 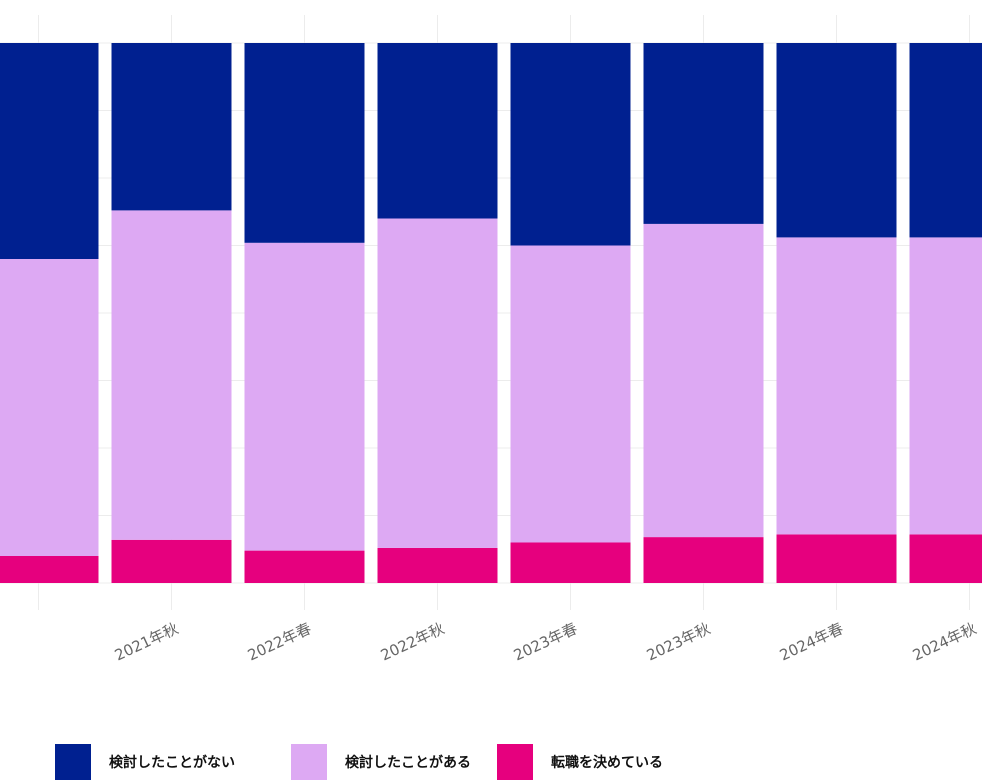 I want to click on x-tick-label: 2023年春, so click(x=545, y=641).